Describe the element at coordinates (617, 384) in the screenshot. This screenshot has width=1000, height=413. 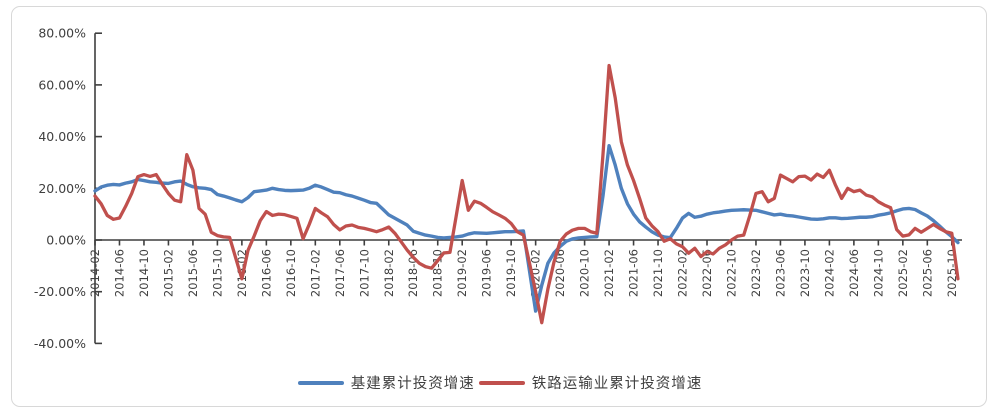
I see `legend-label-railway: 铁路运输业累计投资增速` at that location.